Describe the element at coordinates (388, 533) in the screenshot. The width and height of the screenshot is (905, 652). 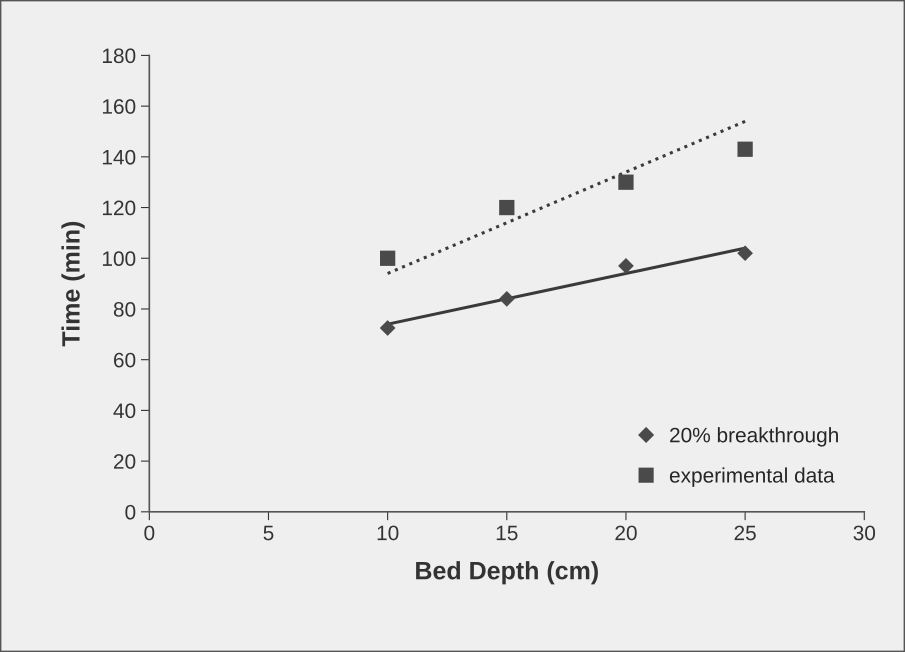
I see `x-tick-label: 10` at that location.